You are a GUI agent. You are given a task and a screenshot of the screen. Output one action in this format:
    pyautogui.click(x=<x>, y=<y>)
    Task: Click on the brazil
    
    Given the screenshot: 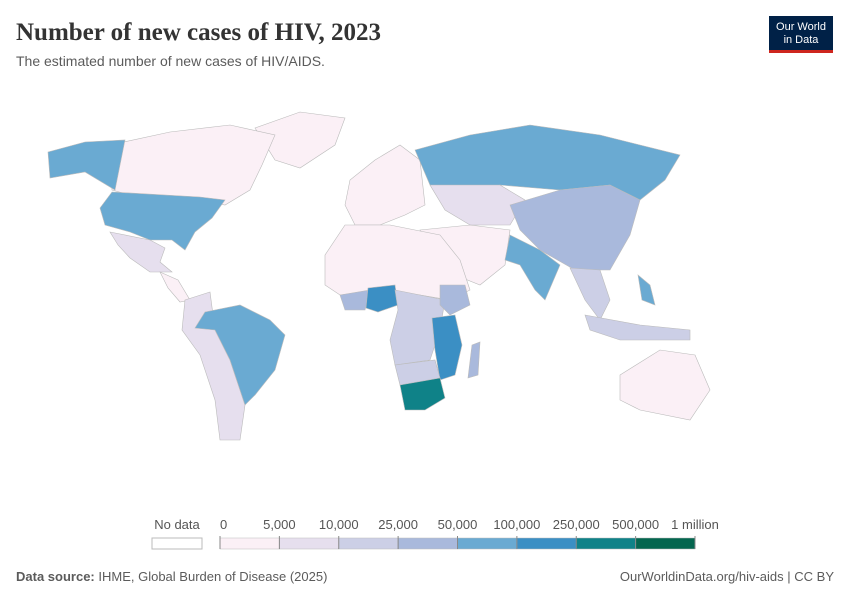 What is the action you would take?
    pyautogui.click(x=240, y=355)
    